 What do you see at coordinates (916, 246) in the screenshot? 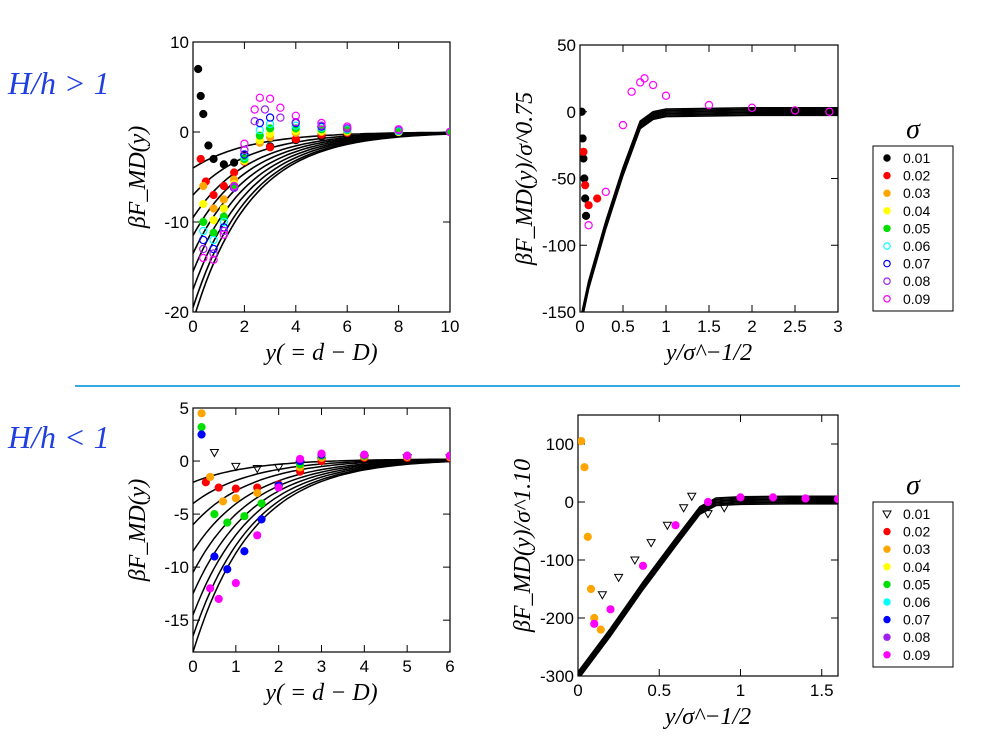
I see `legend-entry-label: 0.06` at bounding box center [916, 246].